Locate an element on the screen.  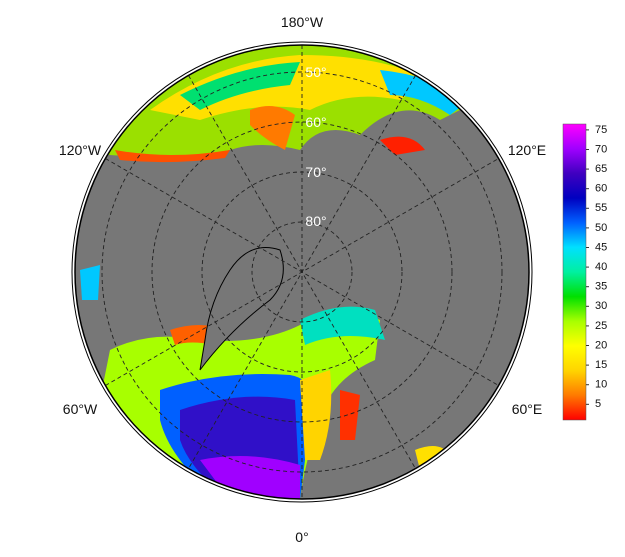
longitude-label: 120°E is located at coordinates (527, 150).